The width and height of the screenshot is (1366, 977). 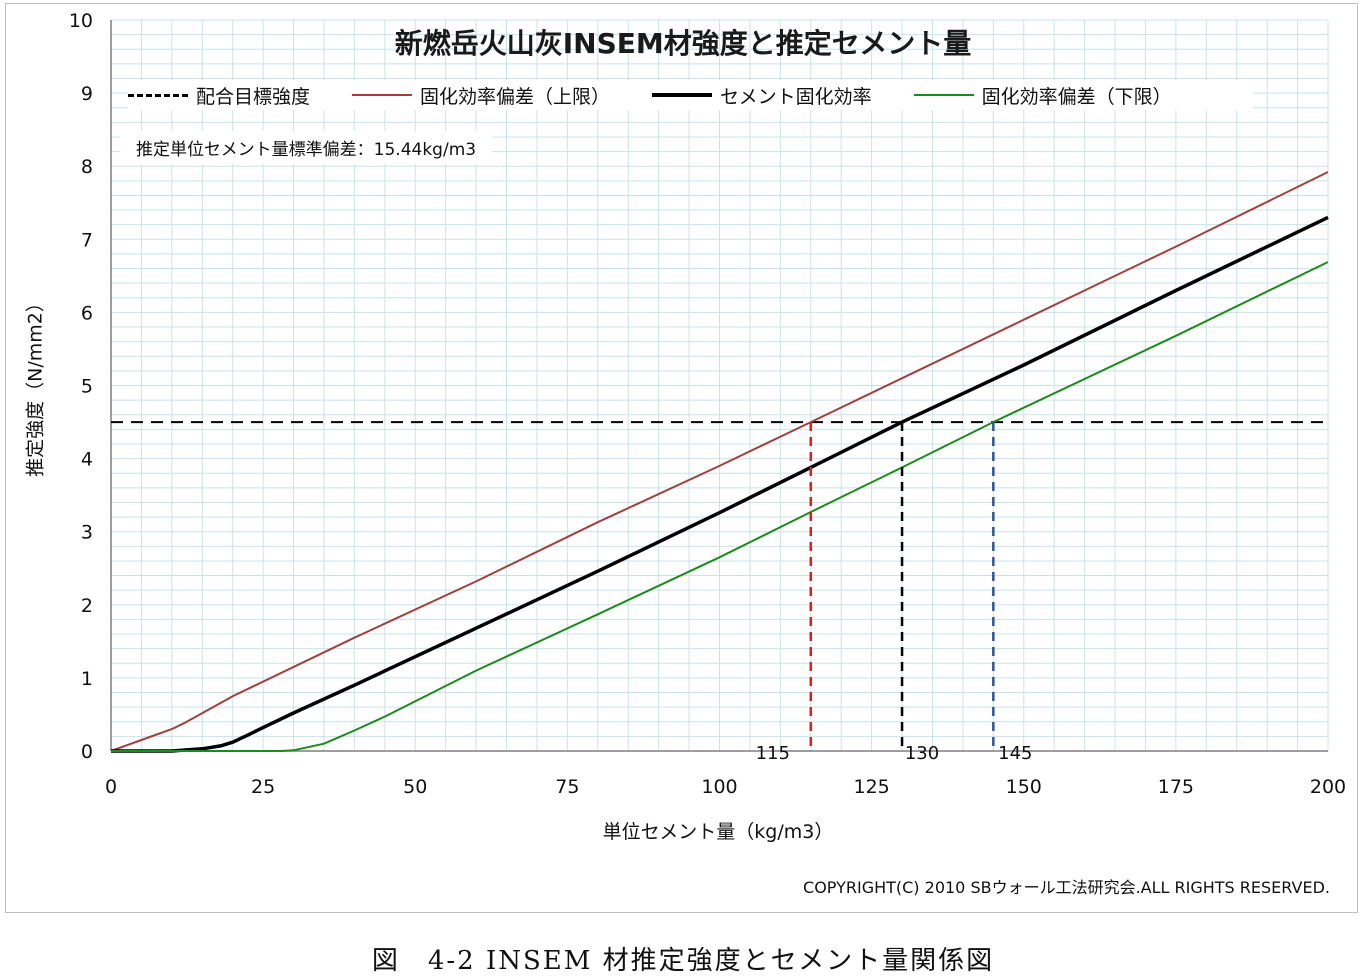 What do you see at coordinates (682, 95) in the screenshot?
I see `legend-swatch-main` at bounding box center [682, 95].